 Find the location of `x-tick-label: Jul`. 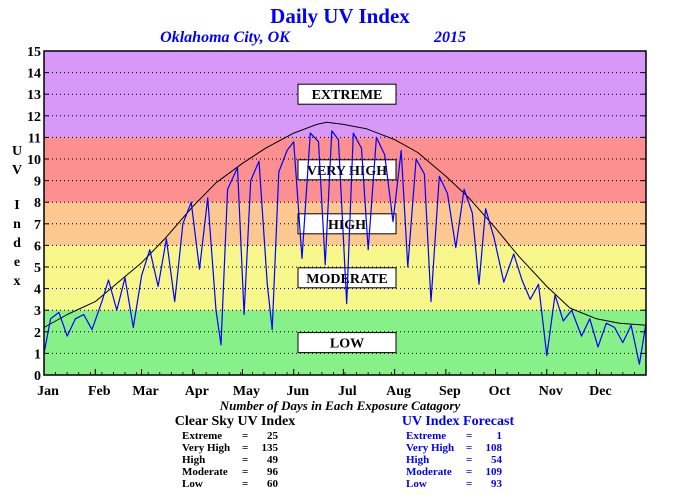

x-tick-label: Jul is located at coordinates (347, 391).